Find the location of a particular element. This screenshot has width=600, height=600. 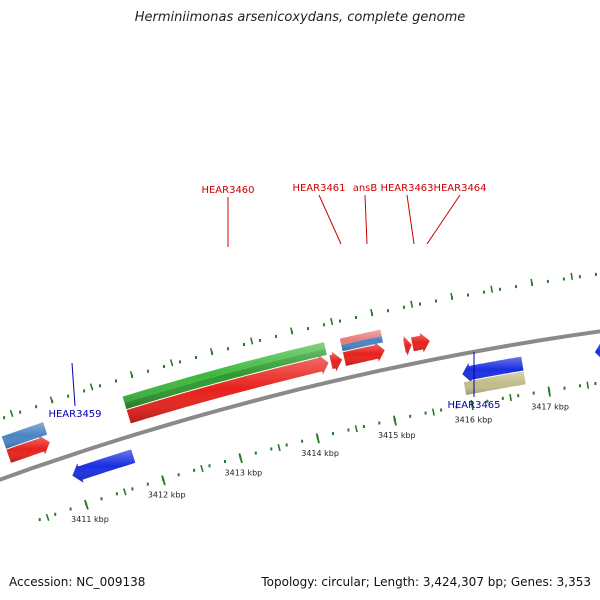

gene-label: HEAR3465 is located at coordinates (473, 405).